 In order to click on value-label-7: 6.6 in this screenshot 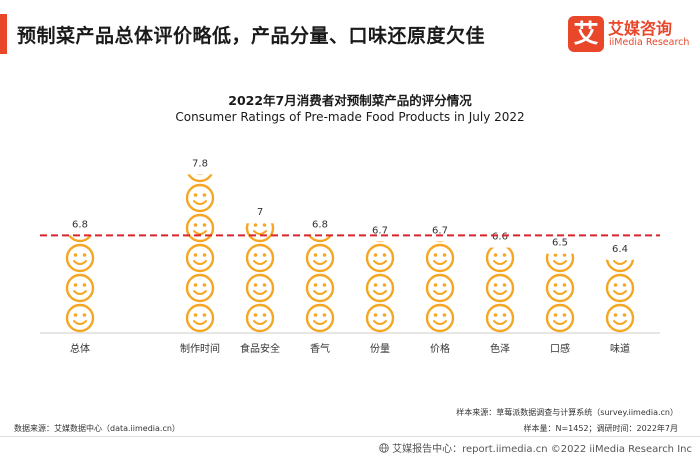, I will do `click(500, 237)`.